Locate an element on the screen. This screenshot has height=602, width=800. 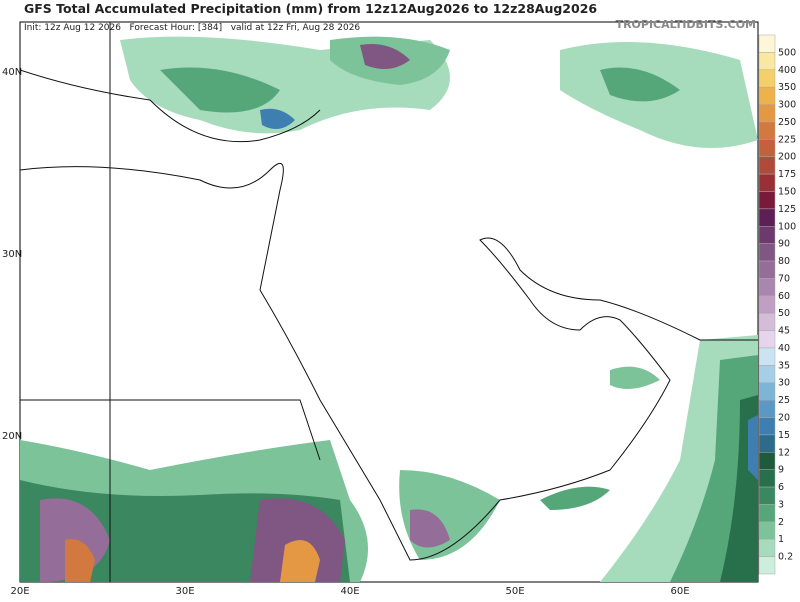
colorbar-cap is located at coordinates (767, 43).